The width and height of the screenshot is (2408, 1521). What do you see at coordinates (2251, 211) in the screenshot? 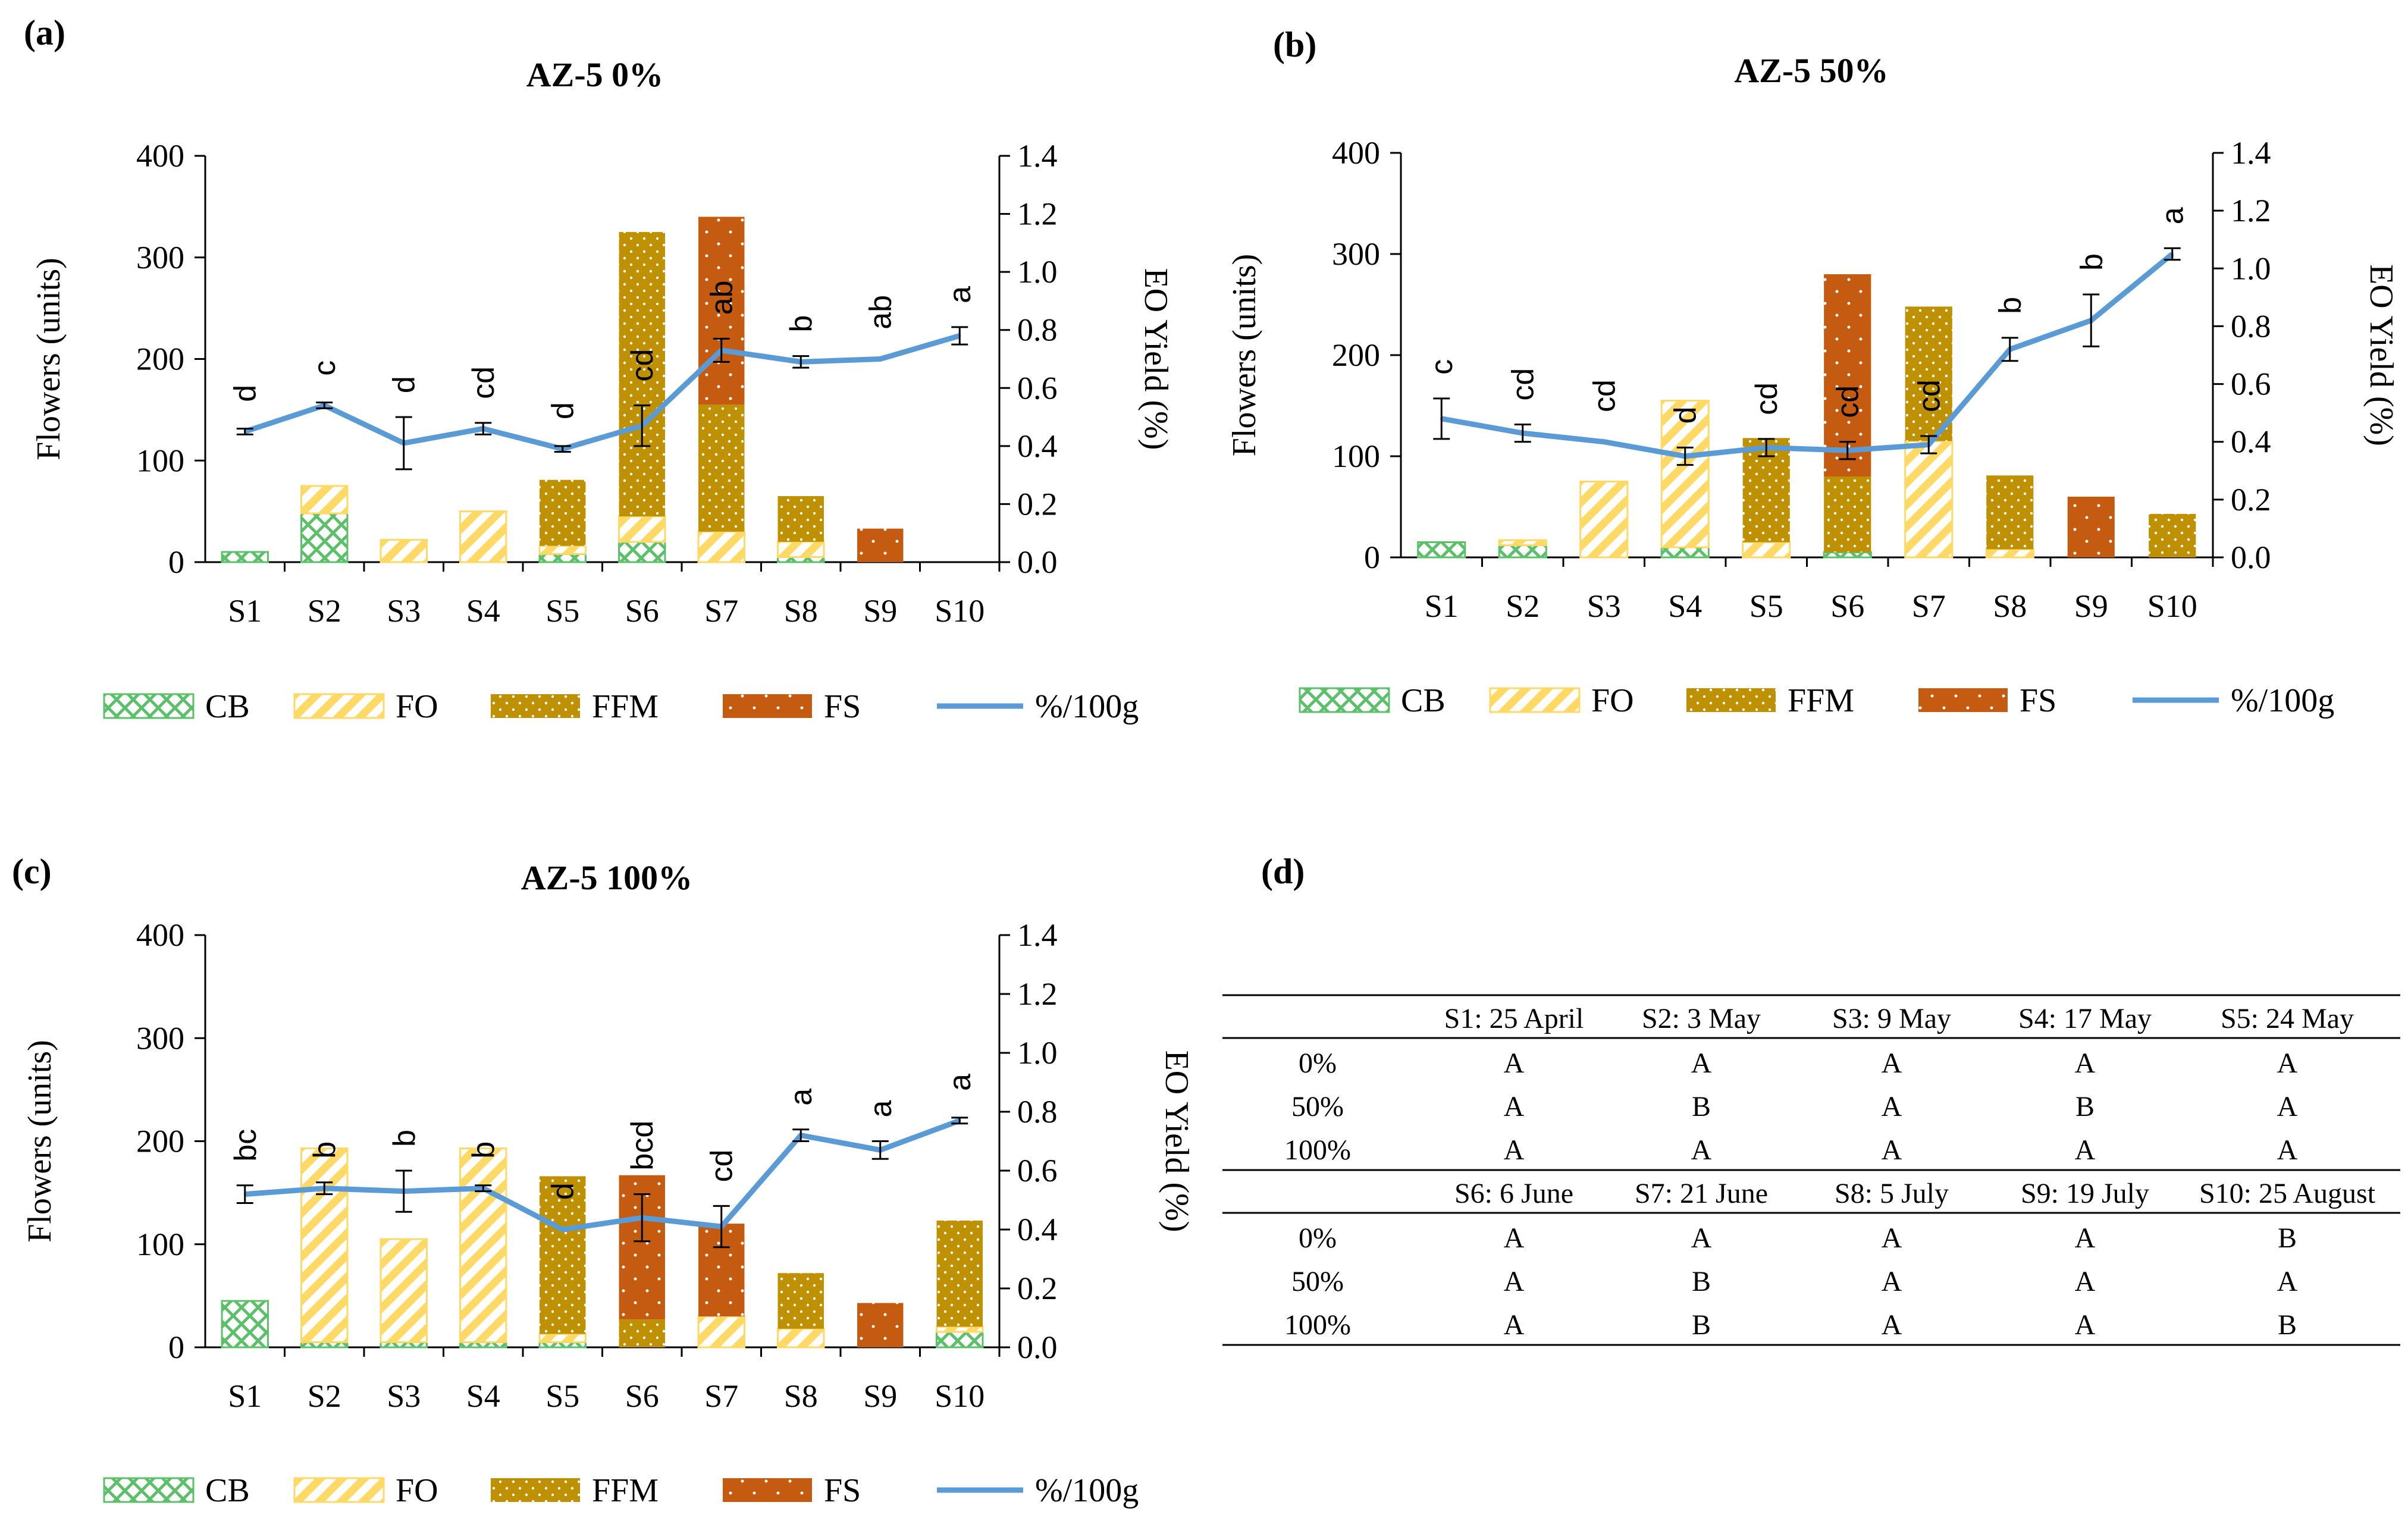
I see `y2-tick-label: 1.2` at bounding box center [2251, 211].